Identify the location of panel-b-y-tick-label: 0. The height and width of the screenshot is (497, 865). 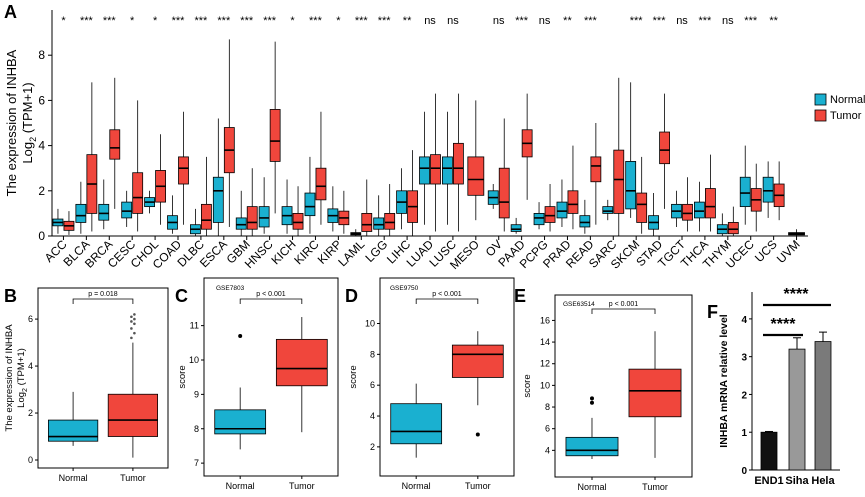
(30, 460).